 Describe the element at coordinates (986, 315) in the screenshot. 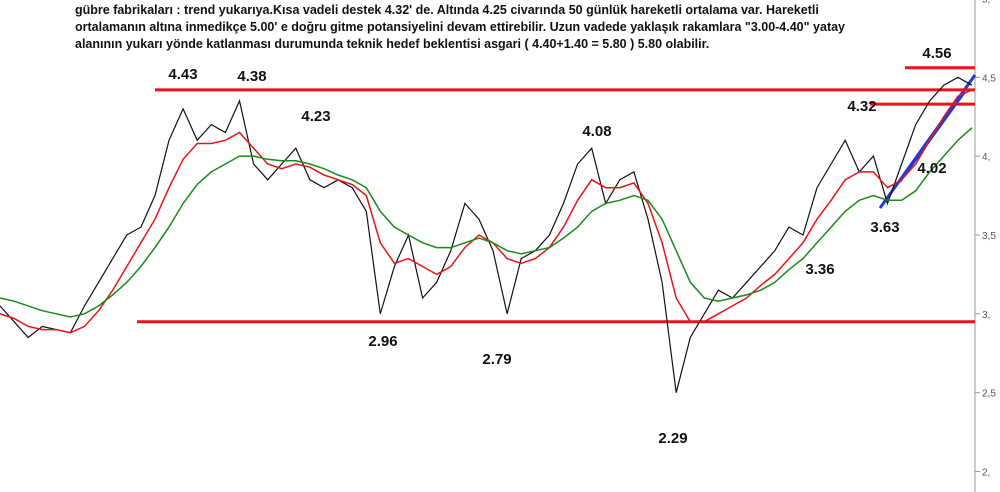

I see `y-tick-label: 3,` at that location.